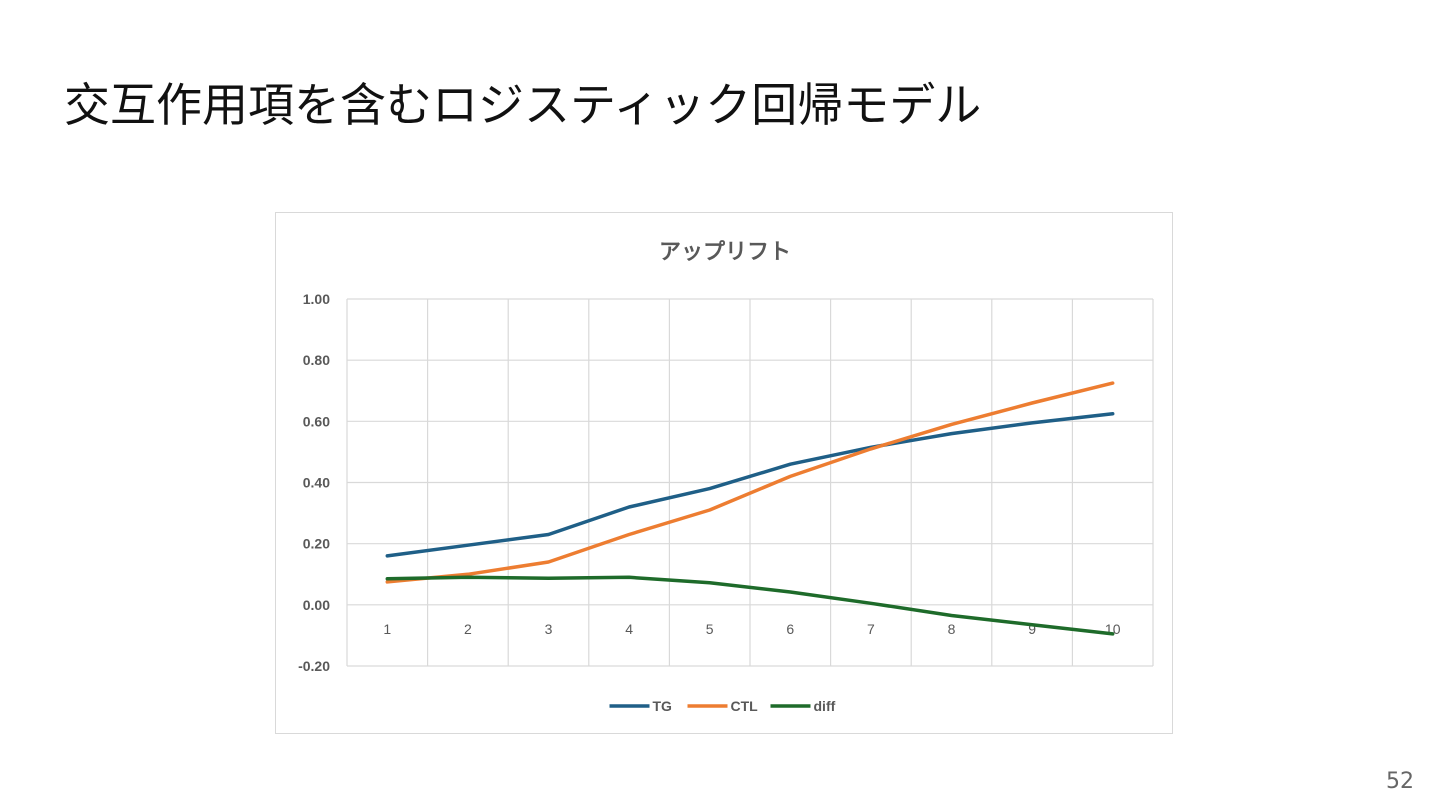  I want to click on y-axis: 1.00 0.80 0.60 0.40 0.20 0.00 -0.20, so click(314, 482).